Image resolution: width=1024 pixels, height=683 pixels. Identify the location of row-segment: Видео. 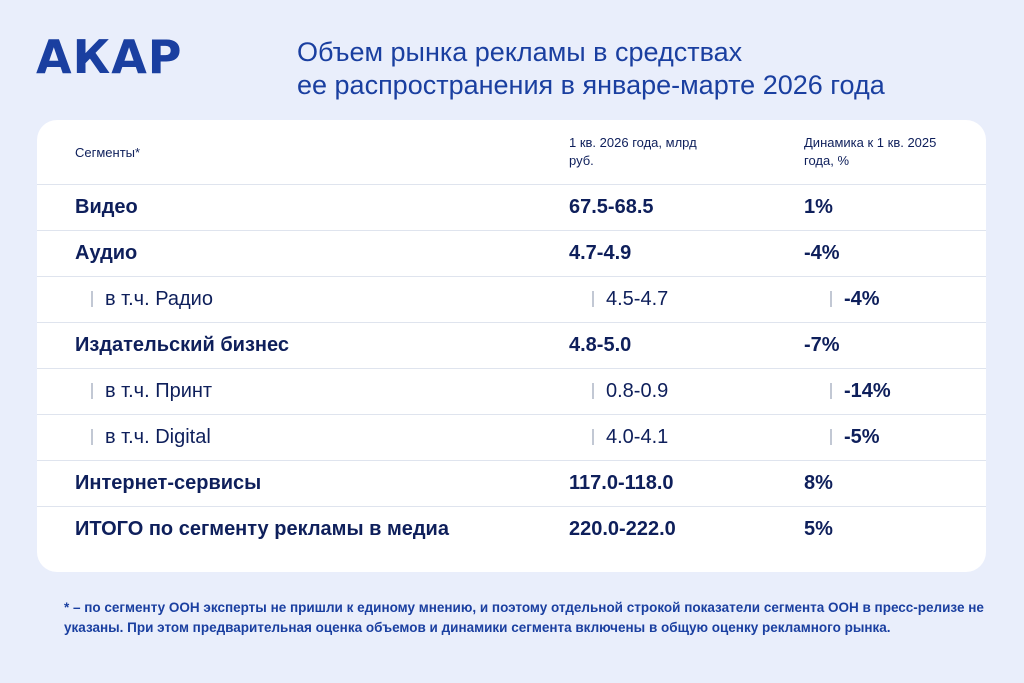
(106, 207).